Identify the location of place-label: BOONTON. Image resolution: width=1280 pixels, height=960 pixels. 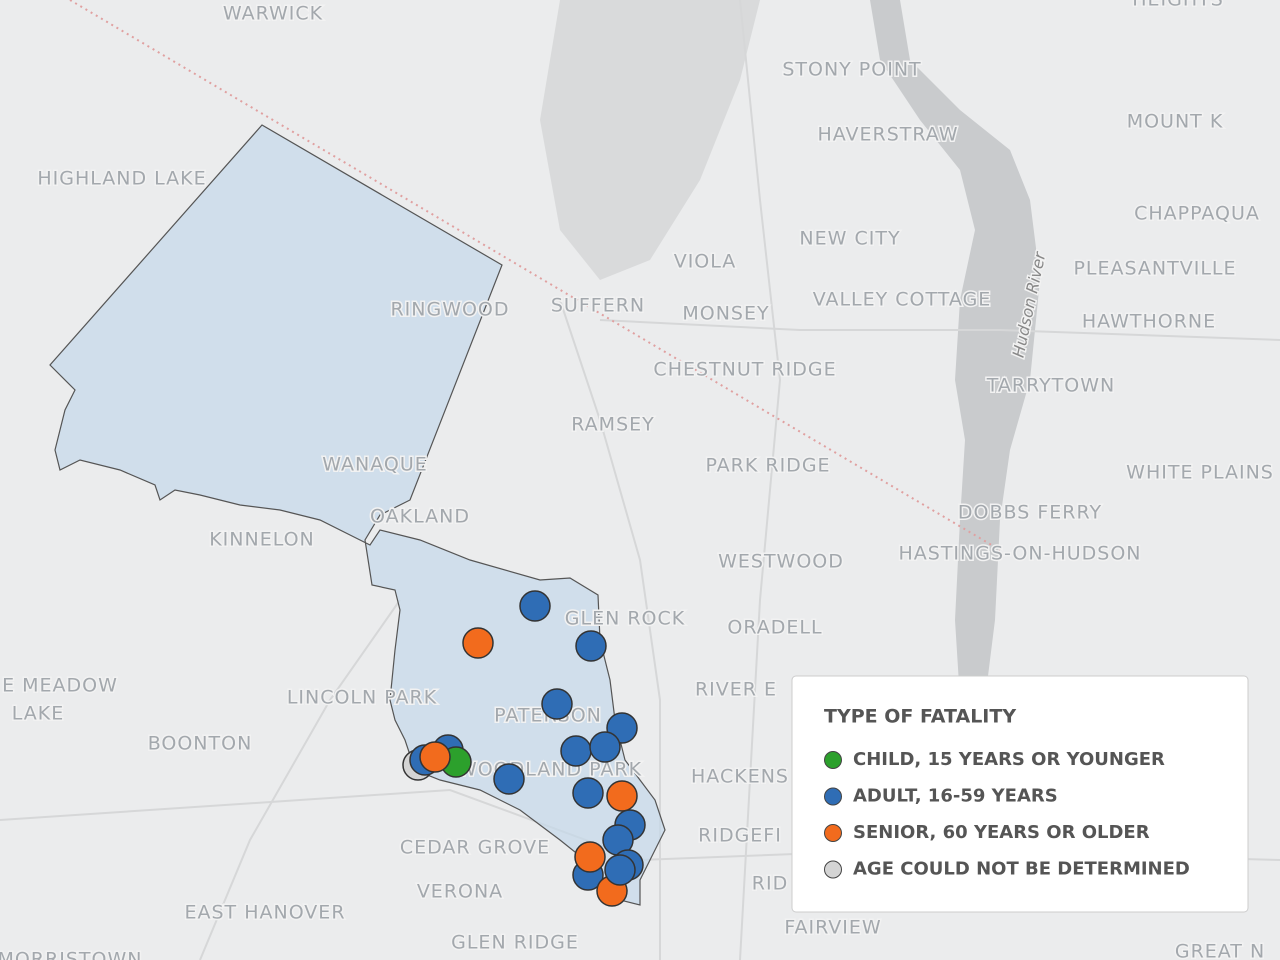
(200, 744).